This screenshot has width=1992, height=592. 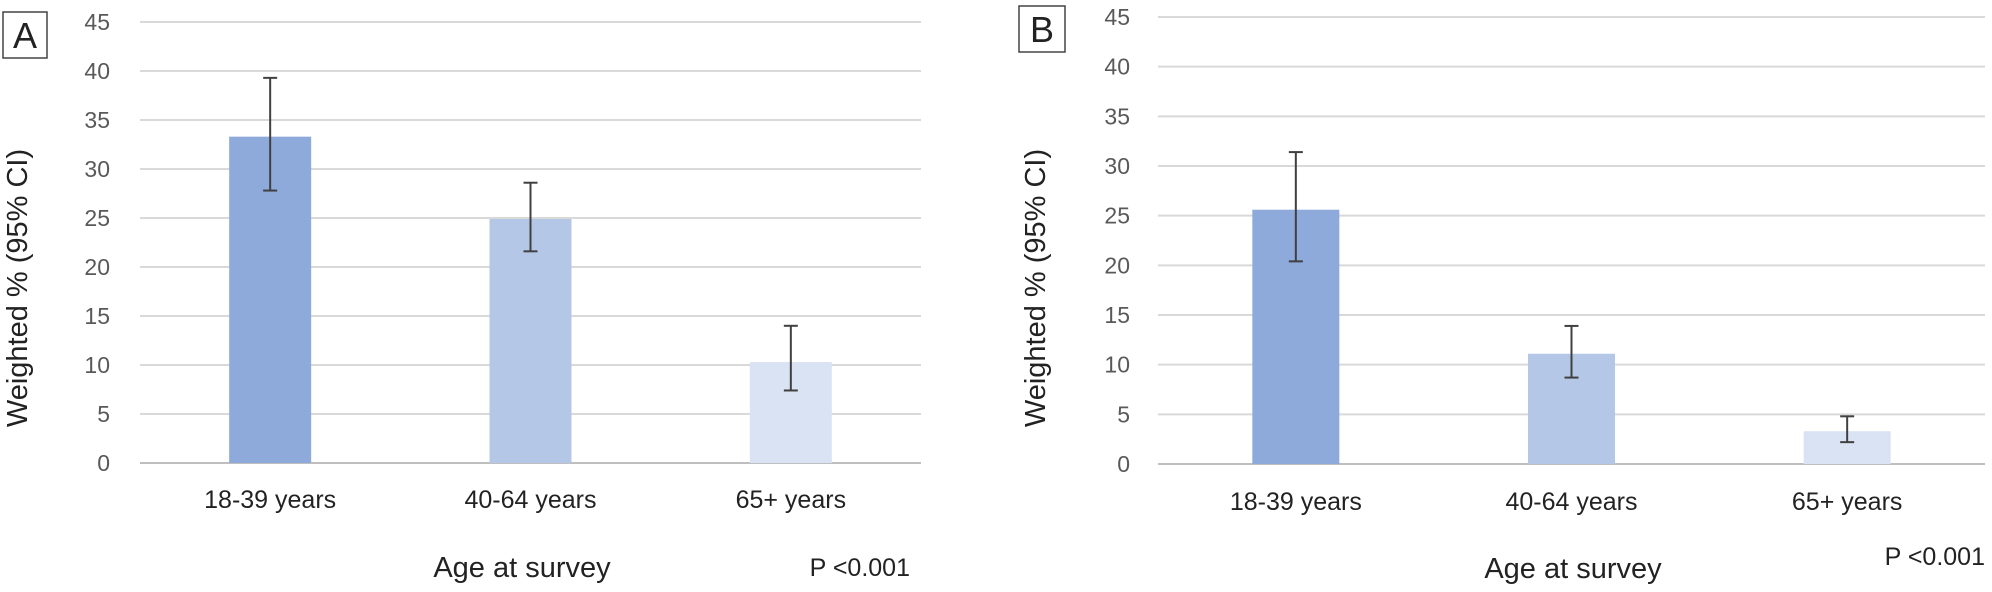 What do you see at coordinates (1117, 17) in the screenshot?
I see `panel-b-y-tick-label: 45` at bounding box center [1117, 17].